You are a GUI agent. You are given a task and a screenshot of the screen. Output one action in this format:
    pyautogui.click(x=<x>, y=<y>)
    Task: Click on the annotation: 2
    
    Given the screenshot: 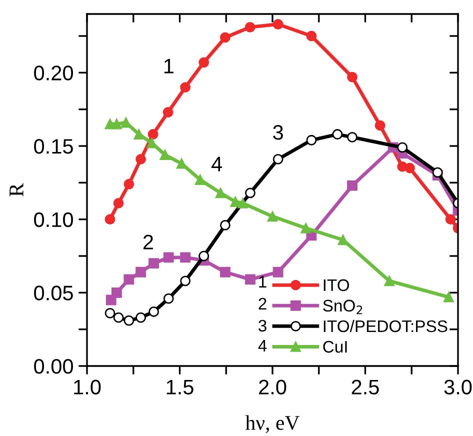 What is the action you would take?
    pyautogui.click(x=148, y=242)
    